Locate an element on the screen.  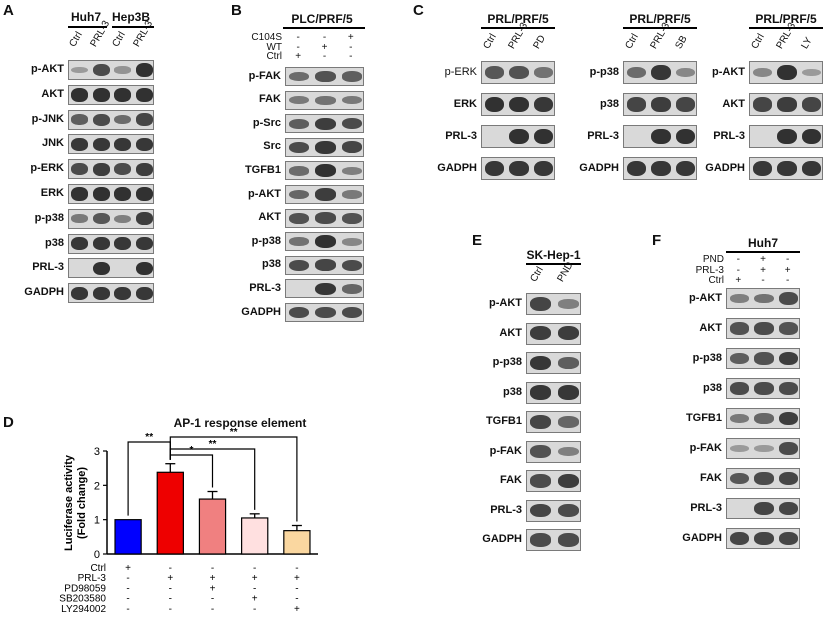
group-underline is located at coordinates (133, 27).